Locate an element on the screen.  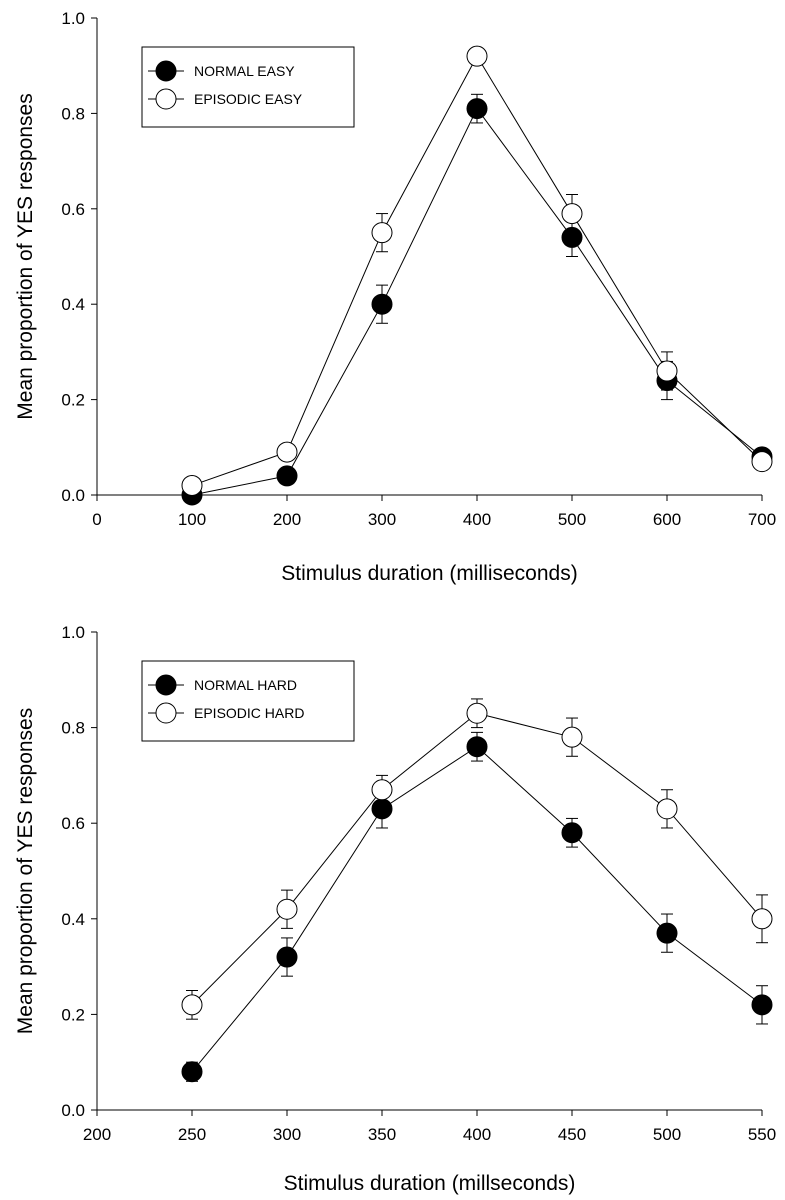
legend-label: NORMAL HARD is located at coordinates (245, 685).